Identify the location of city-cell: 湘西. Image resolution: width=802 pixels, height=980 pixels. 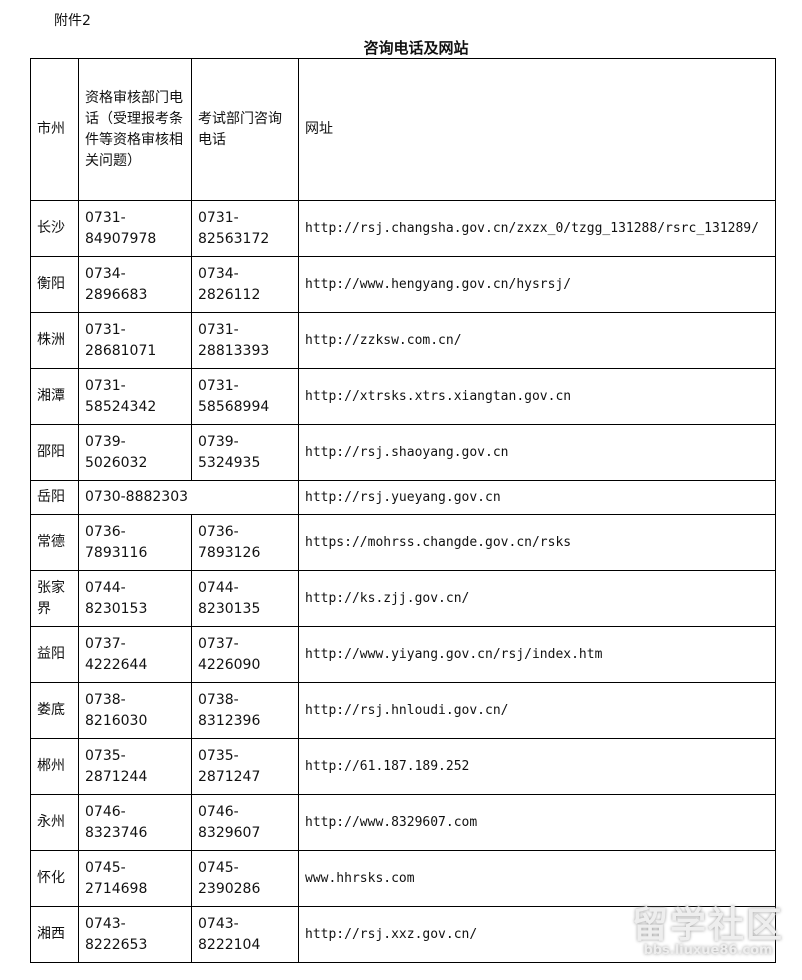
(54, 934).